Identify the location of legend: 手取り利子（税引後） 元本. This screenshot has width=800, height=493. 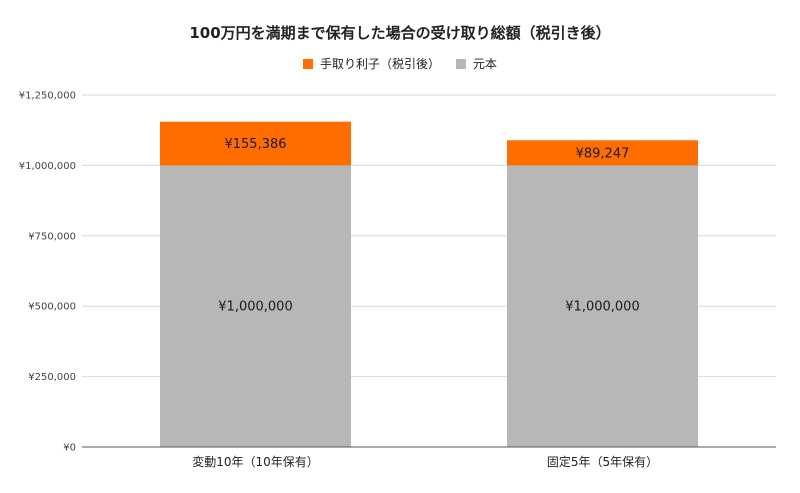
(399, 64).